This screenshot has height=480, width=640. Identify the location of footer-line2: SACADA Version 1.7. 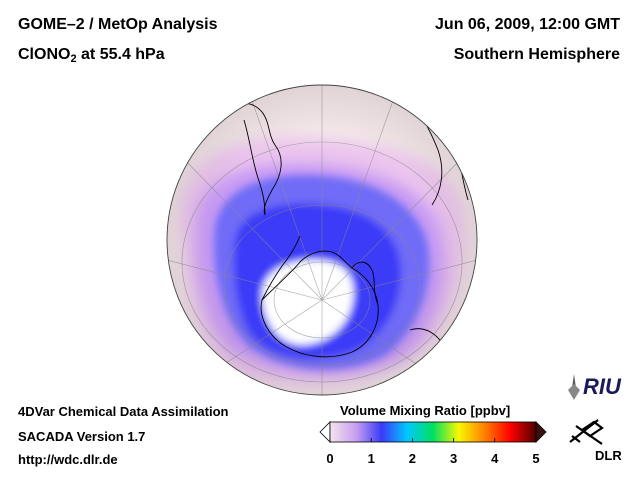
(82, 436).